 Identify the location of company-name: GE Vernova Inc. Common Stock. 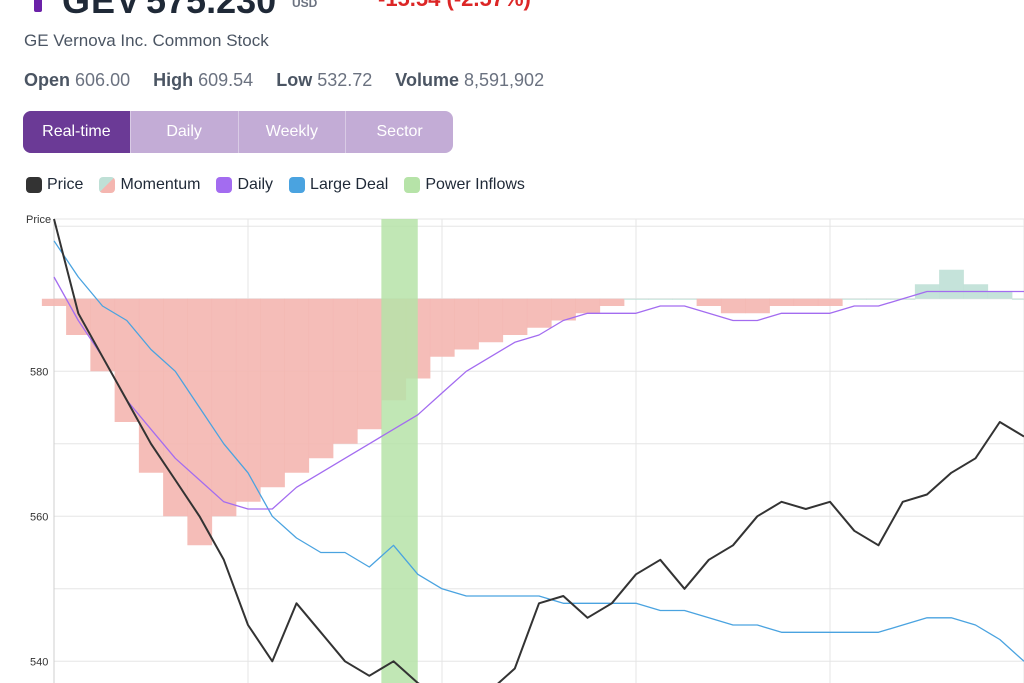
(146, 40).